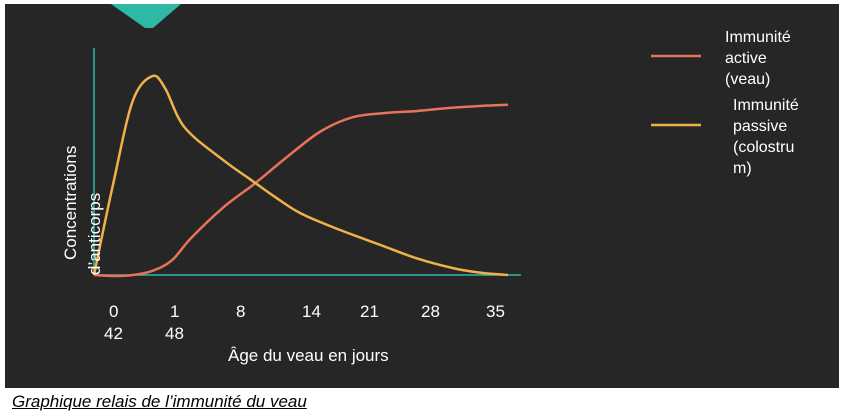 Image resolution: width=849 pixels, height=420 pixels. Describe the element at coordinates (747, 79) in the screenshot. I see `legend-label: (veau)` at that location.